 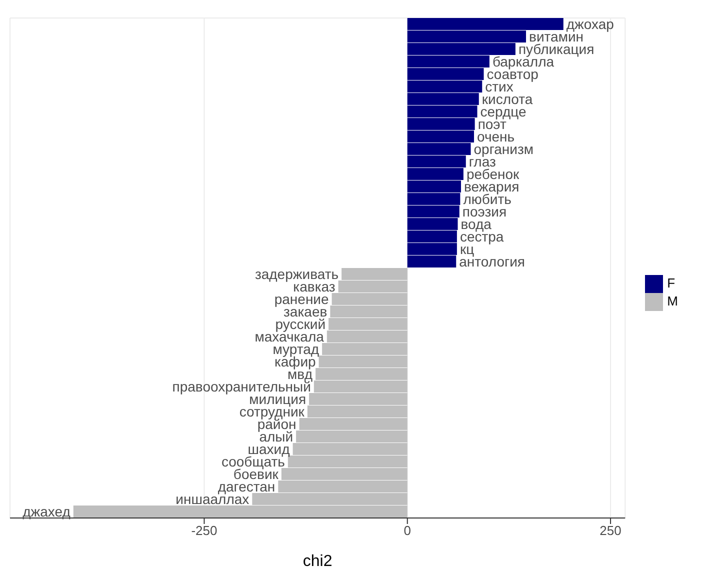 I want to click on y-tick-label: поэзия, so click(x=484, y=211).